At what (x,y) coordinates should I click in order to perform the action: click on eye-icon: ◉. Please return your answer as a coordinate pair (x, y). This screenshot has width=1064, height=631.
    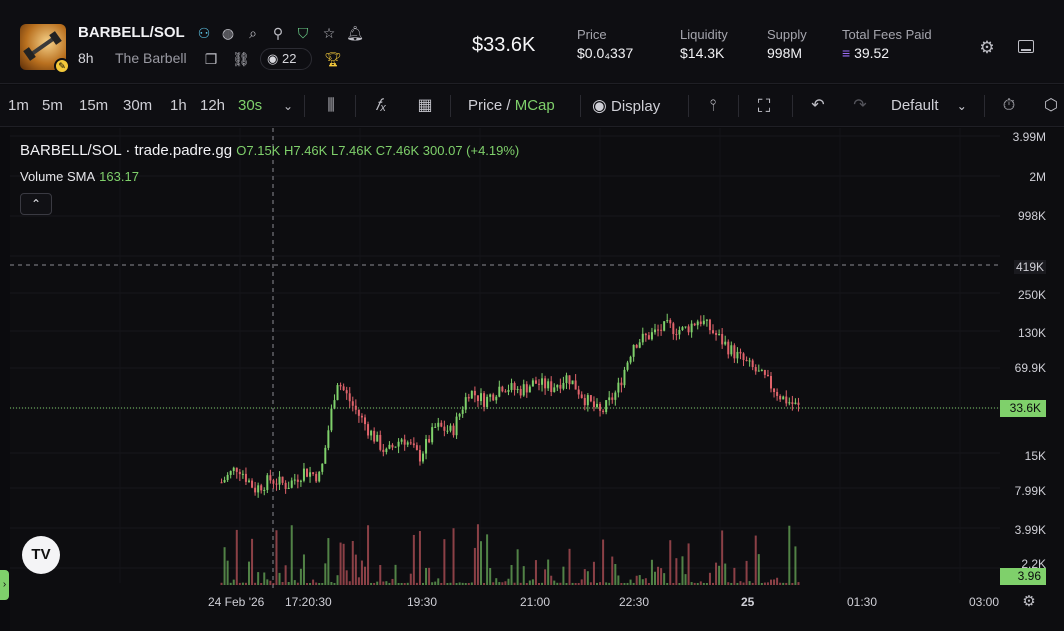
    Looking at the image, I should click on (599, 105).